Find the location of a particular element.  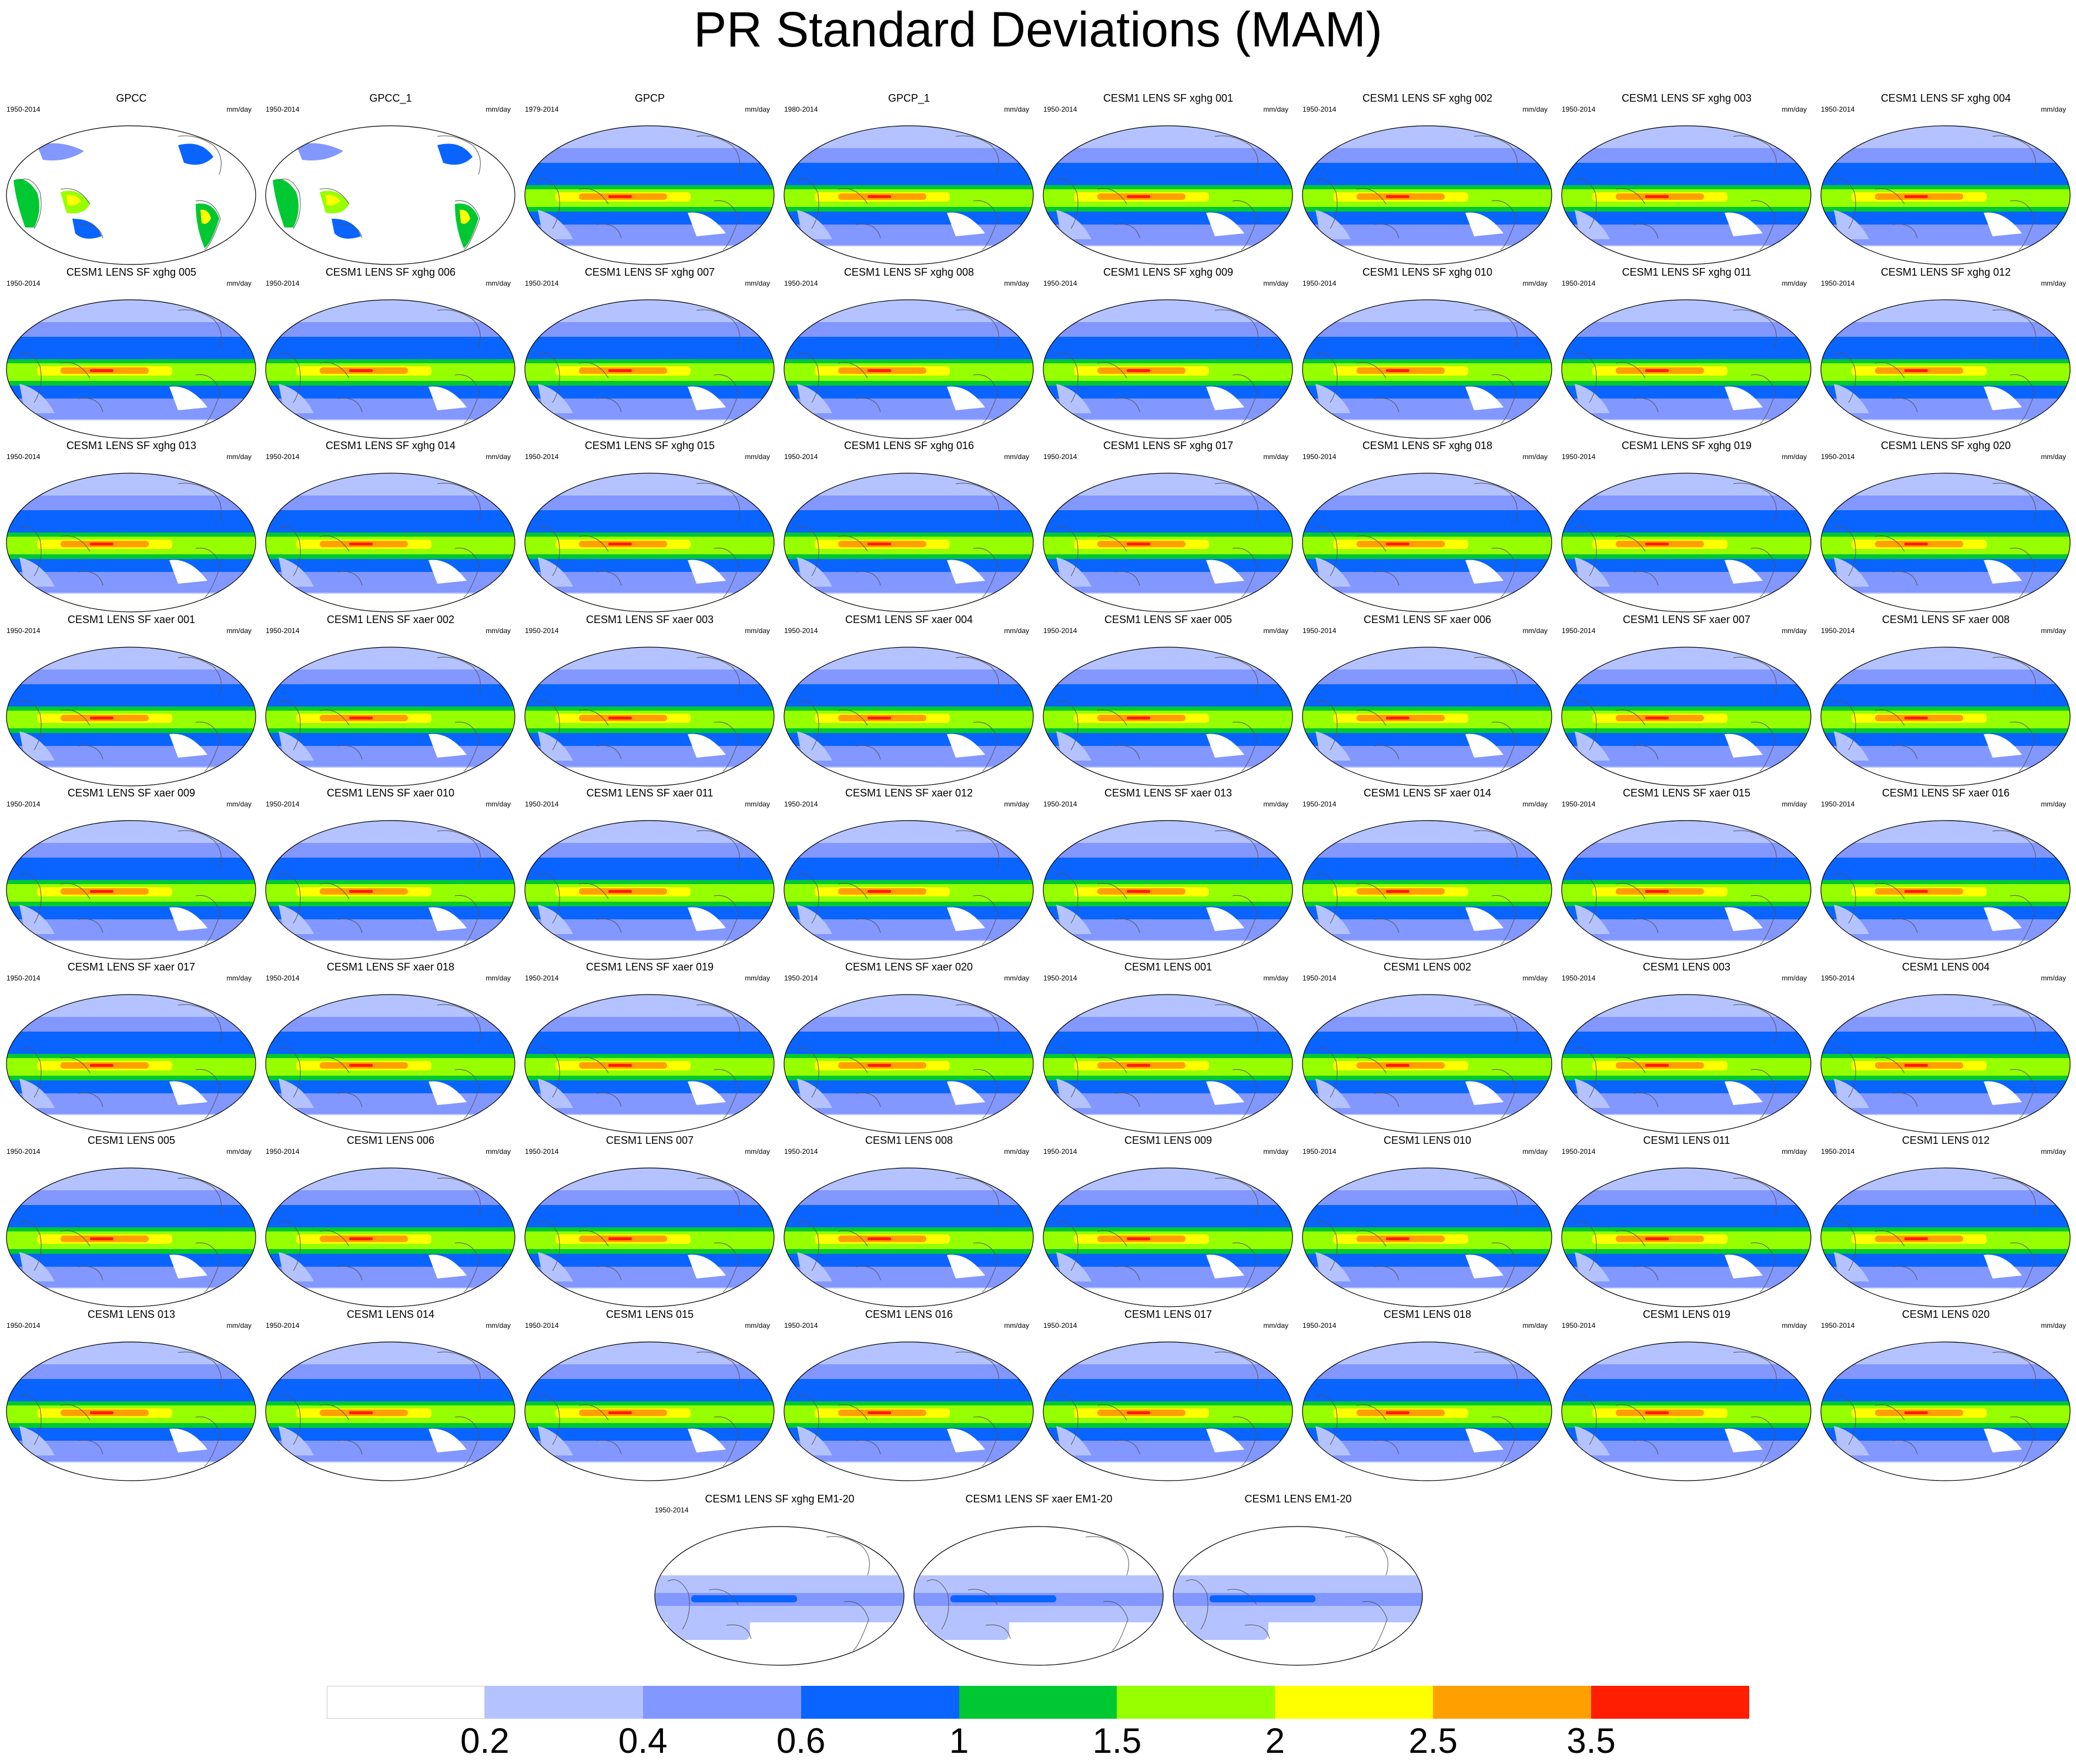

panel-title: CESM1 LENS SF xaer 012 is located at coordinates (909, 793).